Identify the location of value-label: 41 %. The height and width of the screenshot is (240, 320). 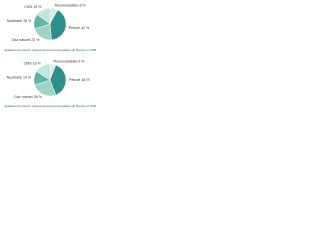
(85, 28).